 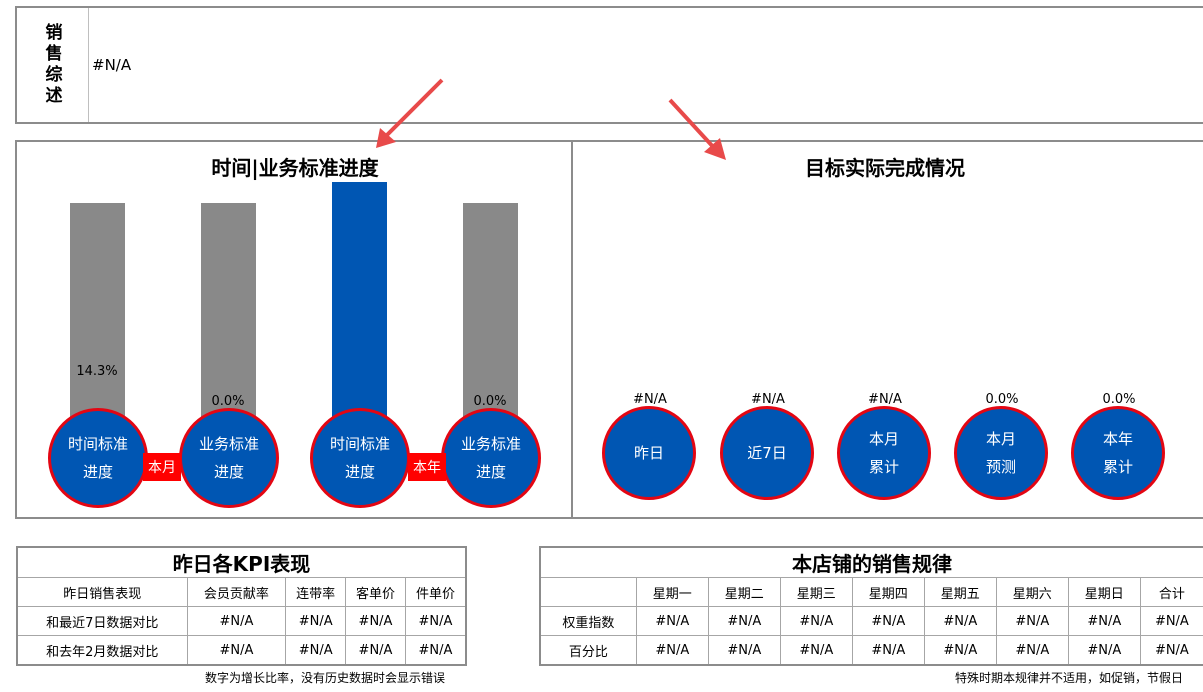 I want to click on progress-circle-2: 时间标准进度, so click(x=360, y=458).